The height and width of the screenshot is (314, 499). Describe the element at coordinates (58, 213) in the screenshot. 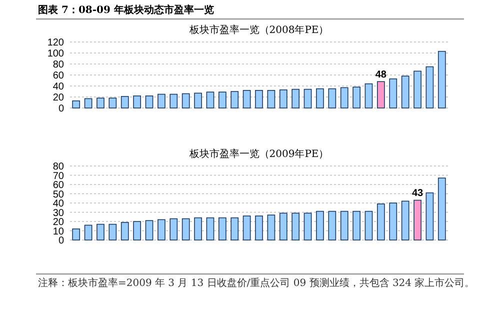

I see `y-tick-label: 30` at that location.